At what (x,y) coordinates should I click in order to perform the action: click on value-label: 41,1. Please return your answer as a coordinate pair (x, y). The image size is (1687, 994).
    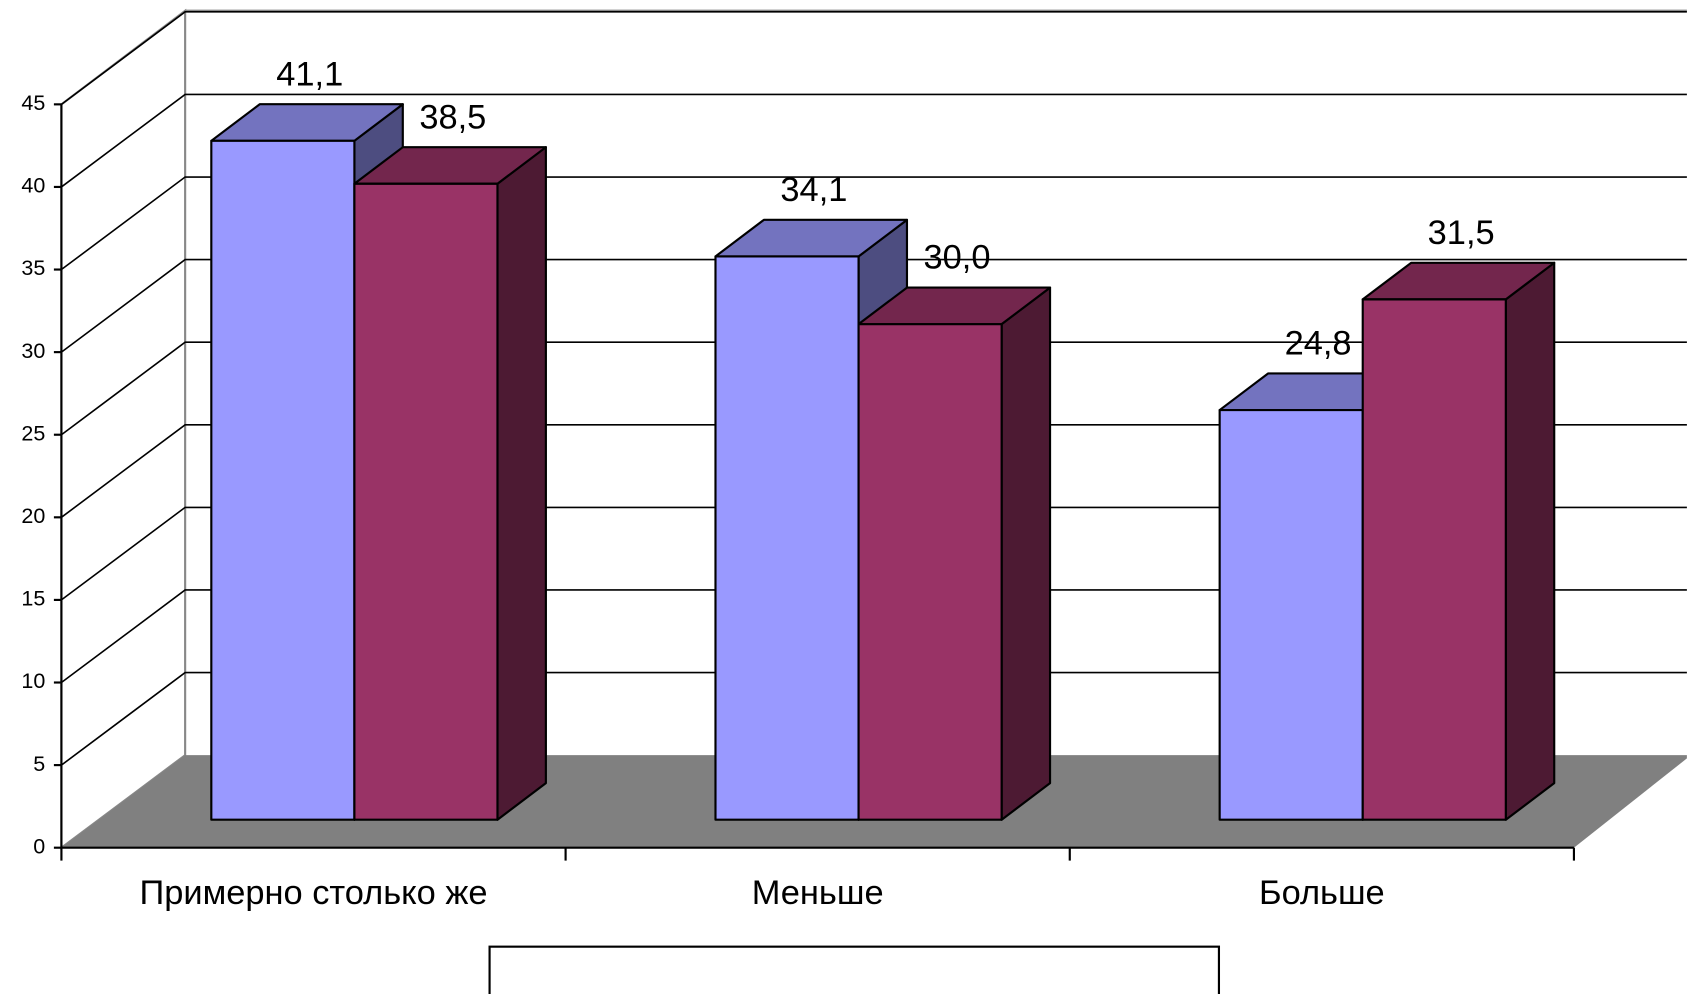
    Looking at the image, I should click on (309, 74).